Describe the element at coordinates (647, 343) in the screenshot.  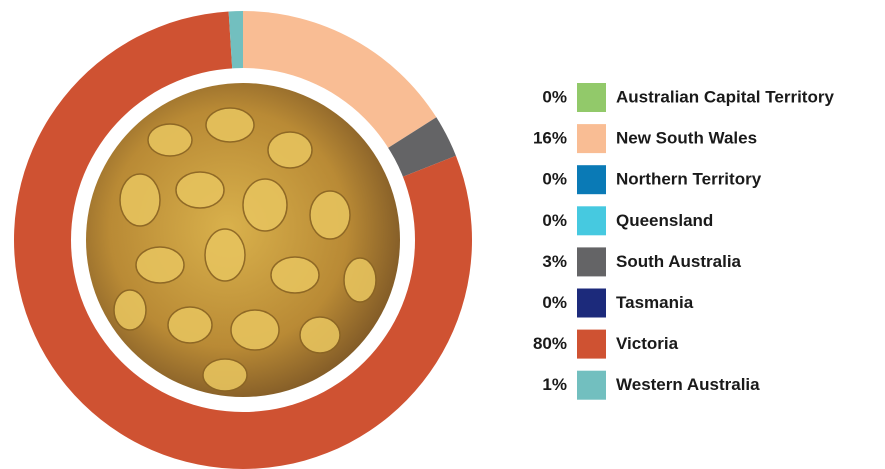
I see `legend-label: Victoria` at that location.